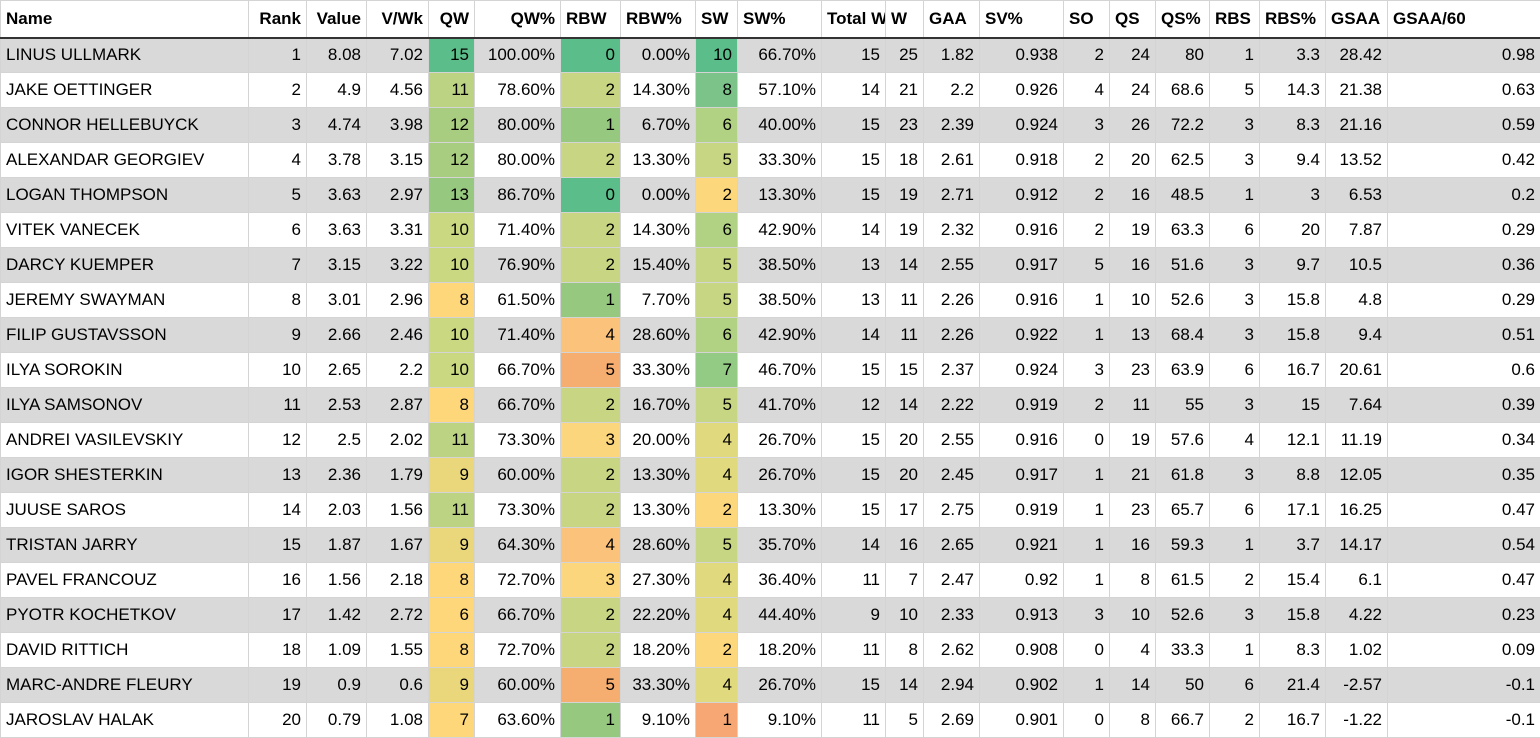 This screenshot has width=1540, height=738. What do you see at coordinates (1021, 335) in the screenshot?
I see `cell-sv-pct: 0.922` at bounding box center [1021, 335].